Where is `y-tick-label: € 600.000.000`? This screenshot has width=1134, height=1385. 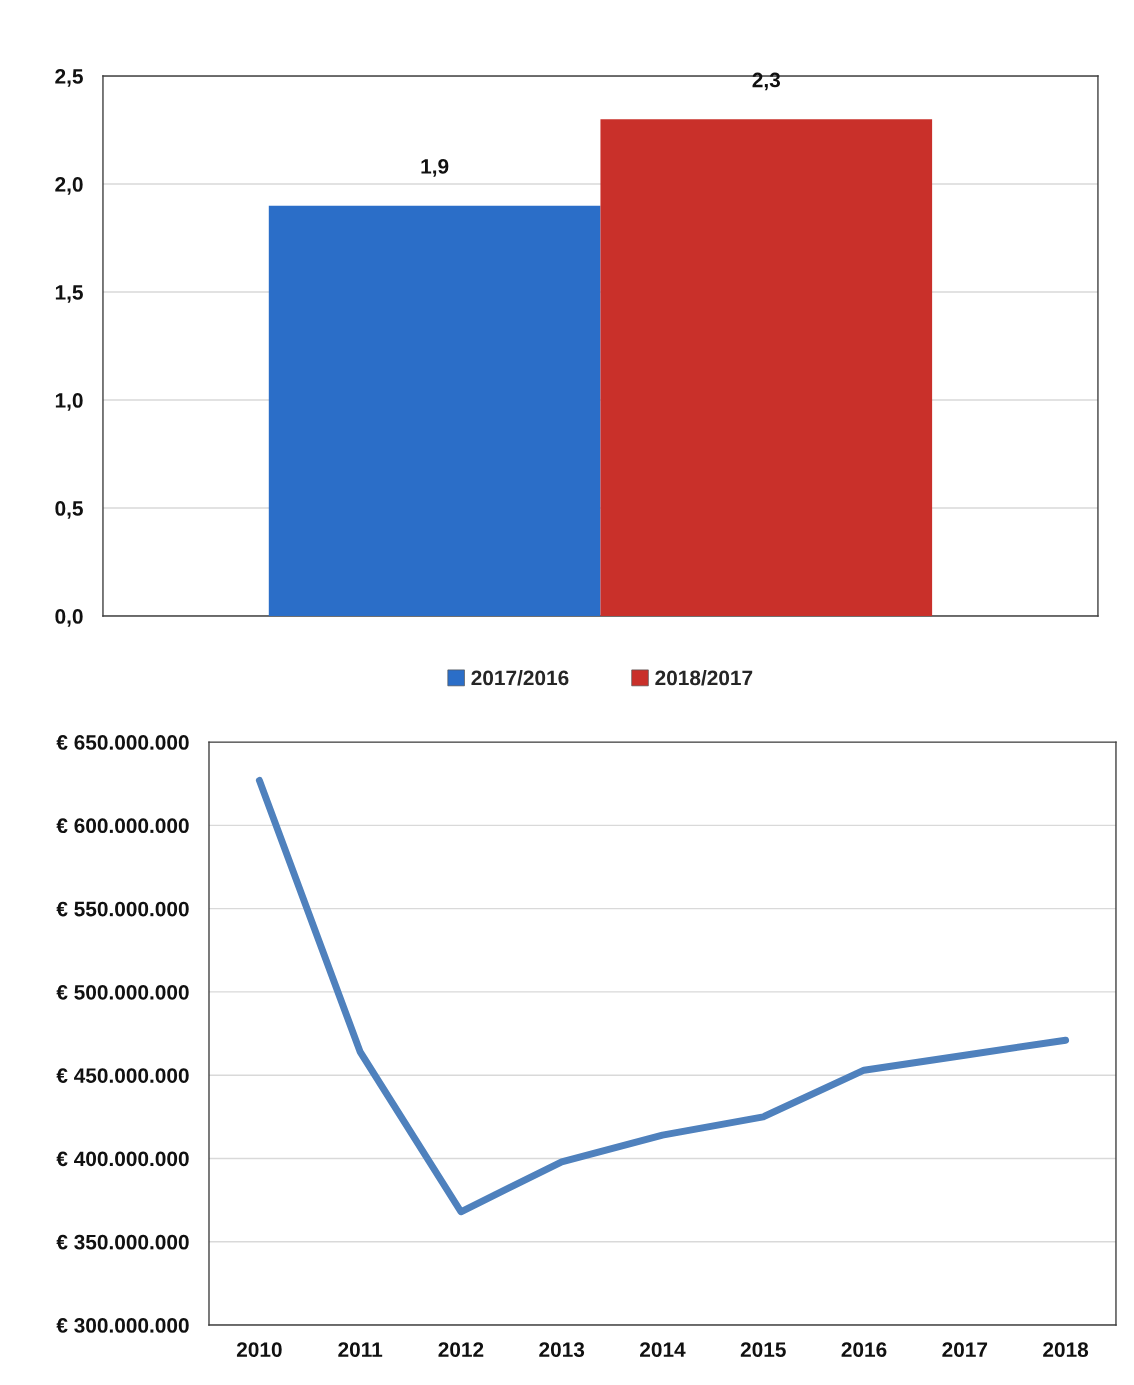 y-tick-label: € 600.000.000 is located at coordinates (122, 826).